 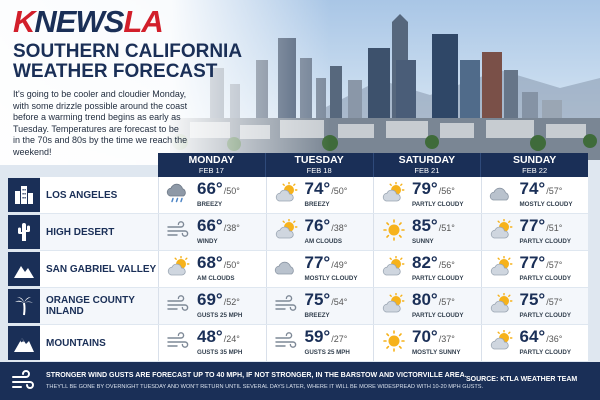 I want to click on mountain-icon, so click(x=24, y=269).